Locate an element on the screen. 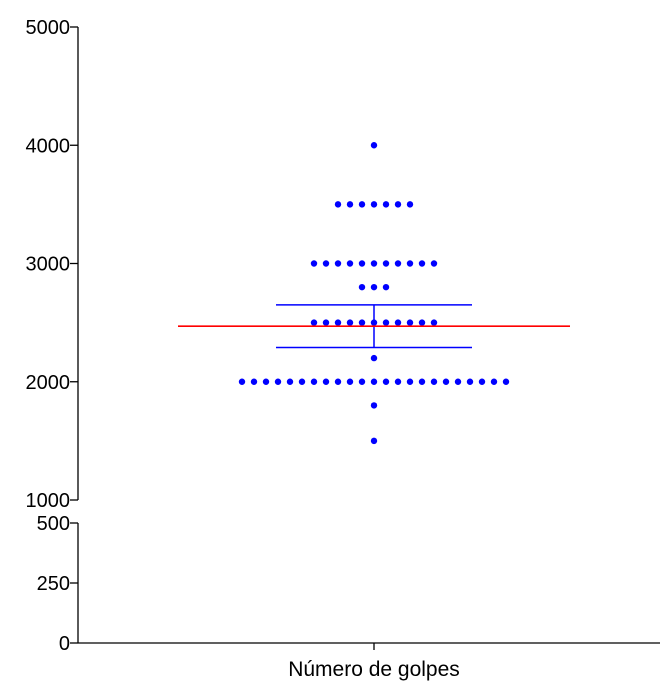 This screenshot has height=683, width=663. summary-stats is located at coordinates (374, 326).